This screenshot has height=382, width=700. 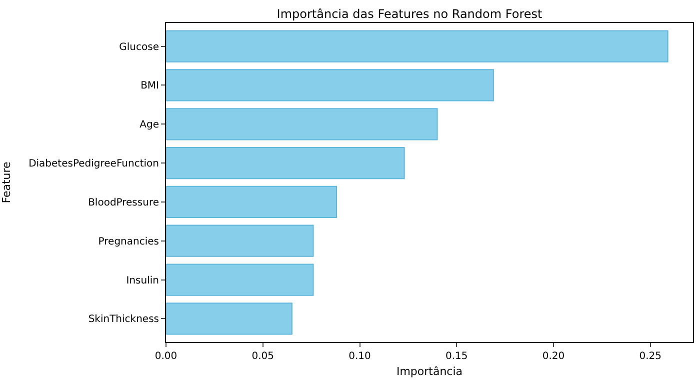 What do you see at coordinates (359, 356) in the screenshot?
I see `x-tick-label: 0.10` at bounding box center [359, 356].